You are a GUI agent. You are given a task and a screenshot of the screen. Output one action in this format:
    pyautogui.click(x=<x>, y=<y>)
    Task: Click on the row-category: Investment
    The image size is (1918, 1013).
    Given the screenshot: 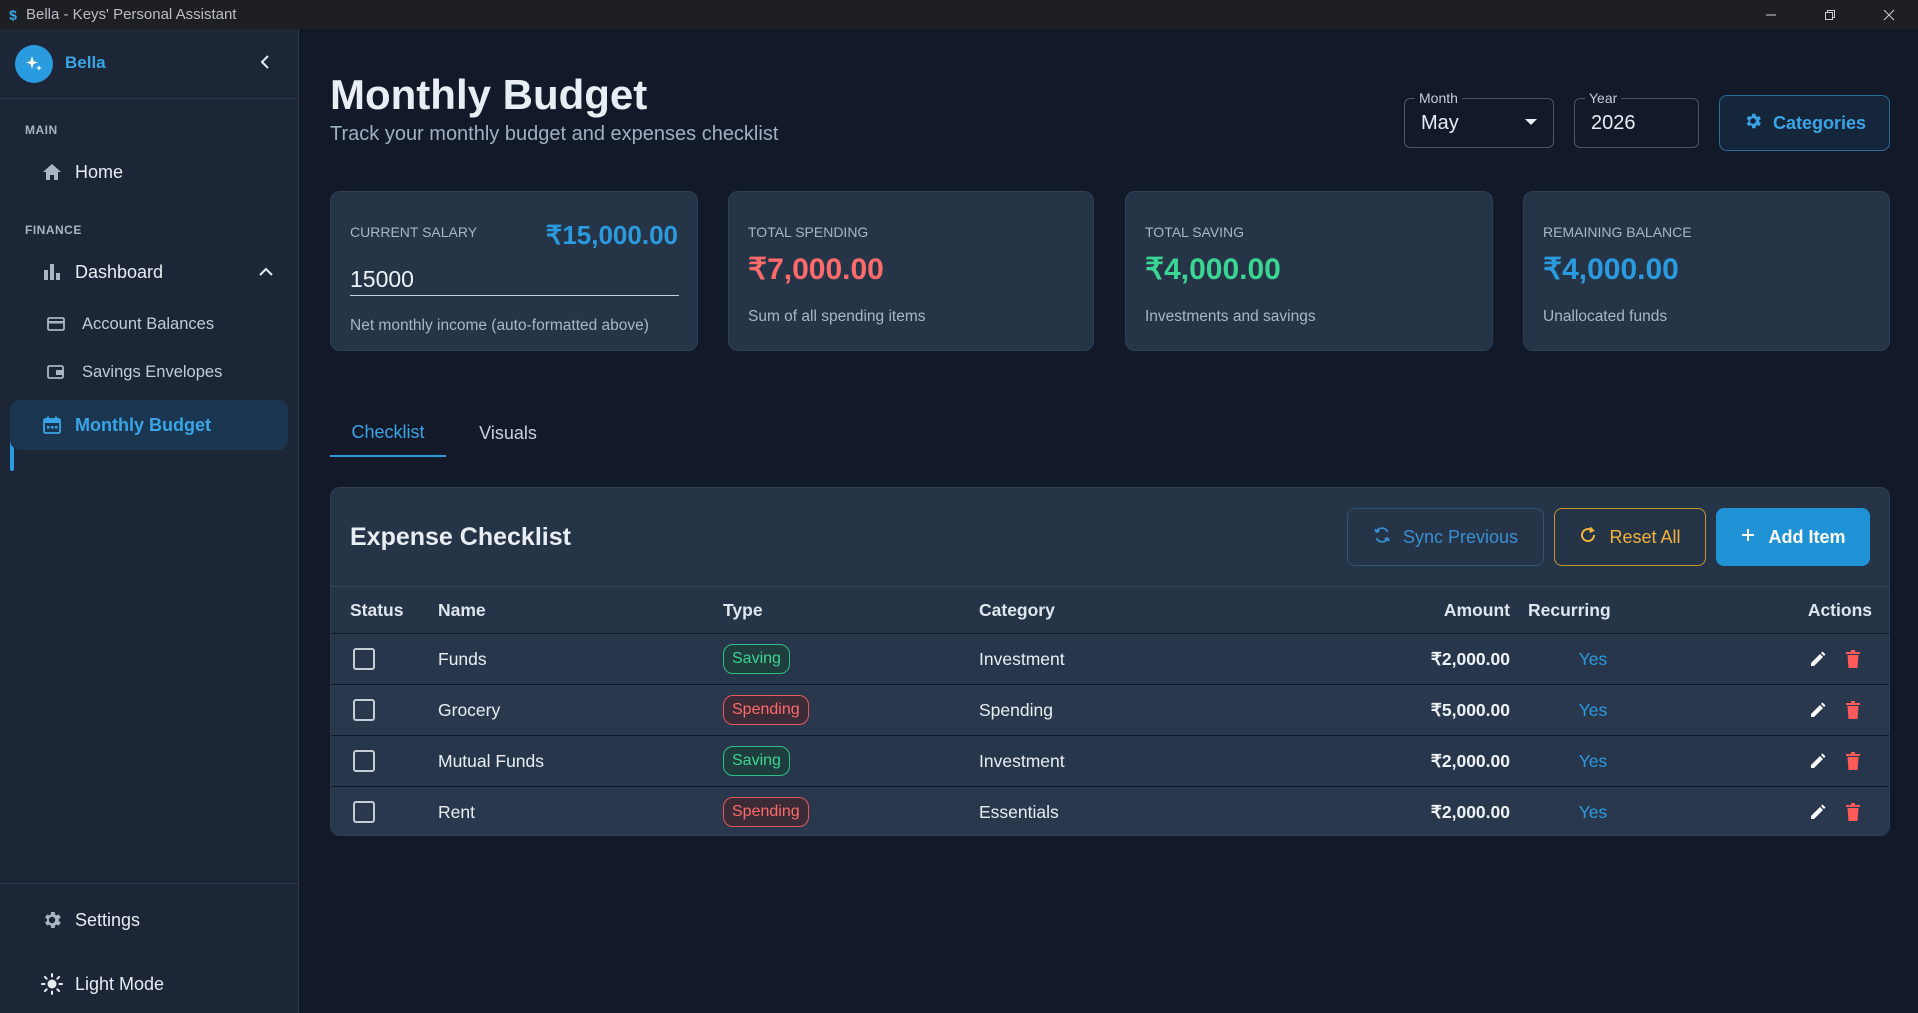 What is the action you would take?
    pyautogui.click(x=1022, y=761)
    